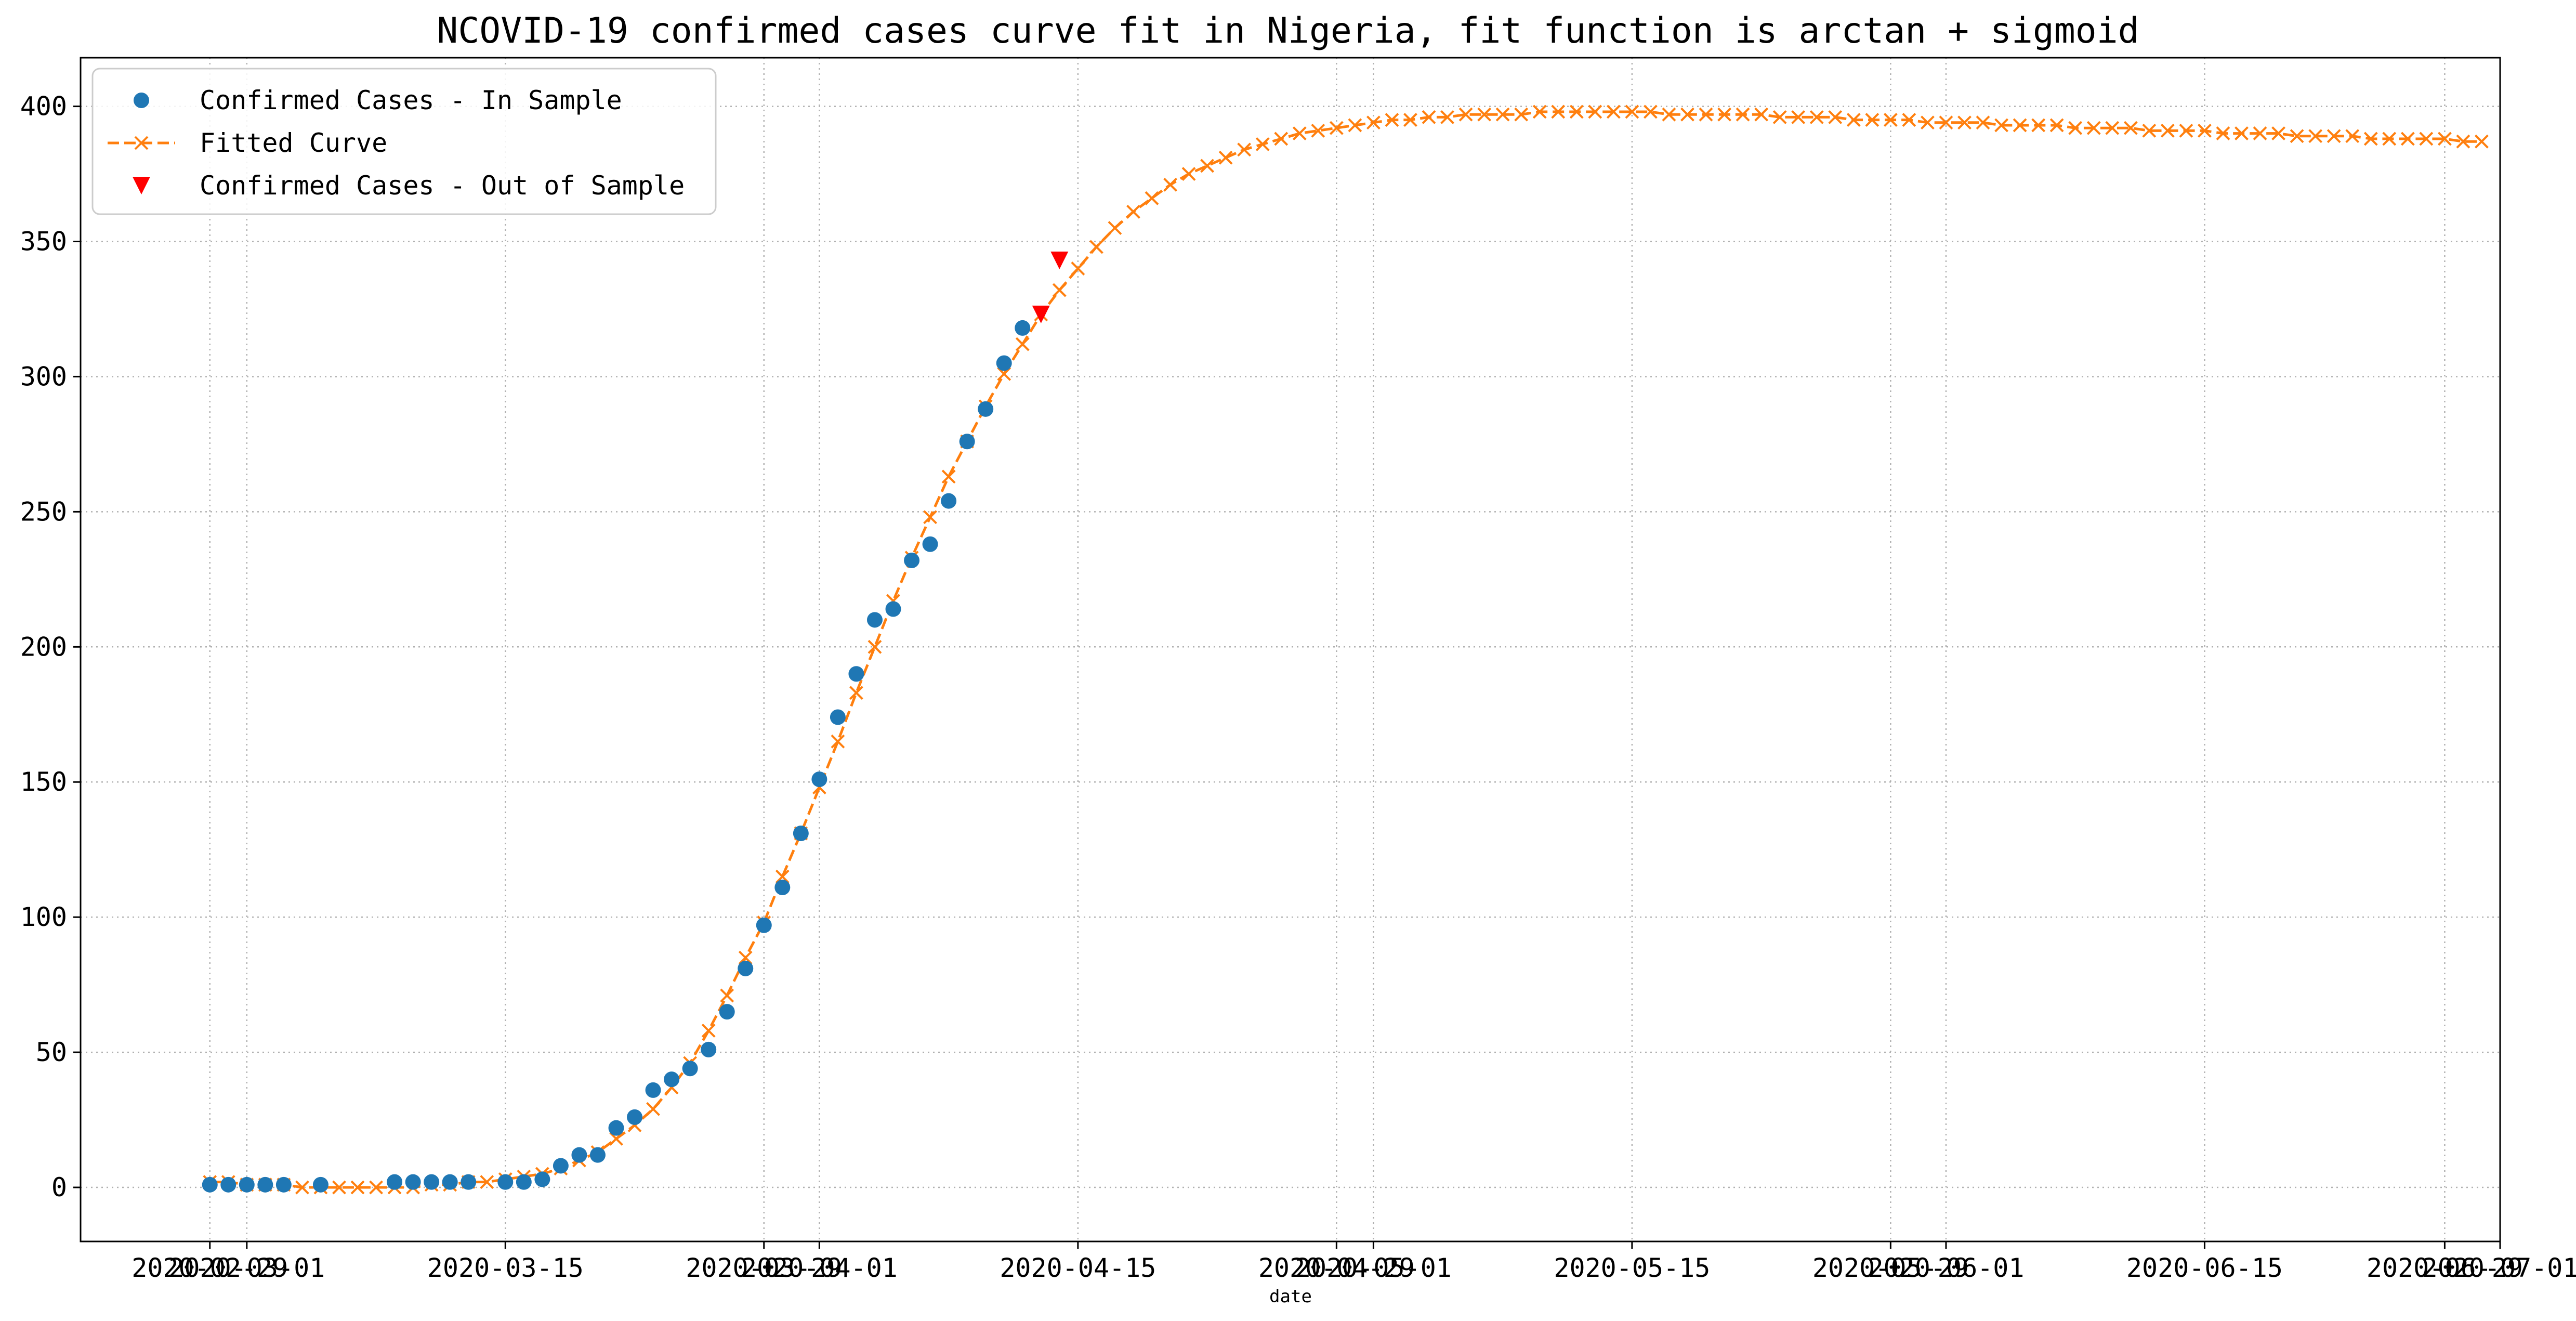 The width and height of the screenshot is (2576, 1321). Describe the element at coordinates (293, 143) in the screenshot. I see `legend-label: Fitted Curve` at that location.